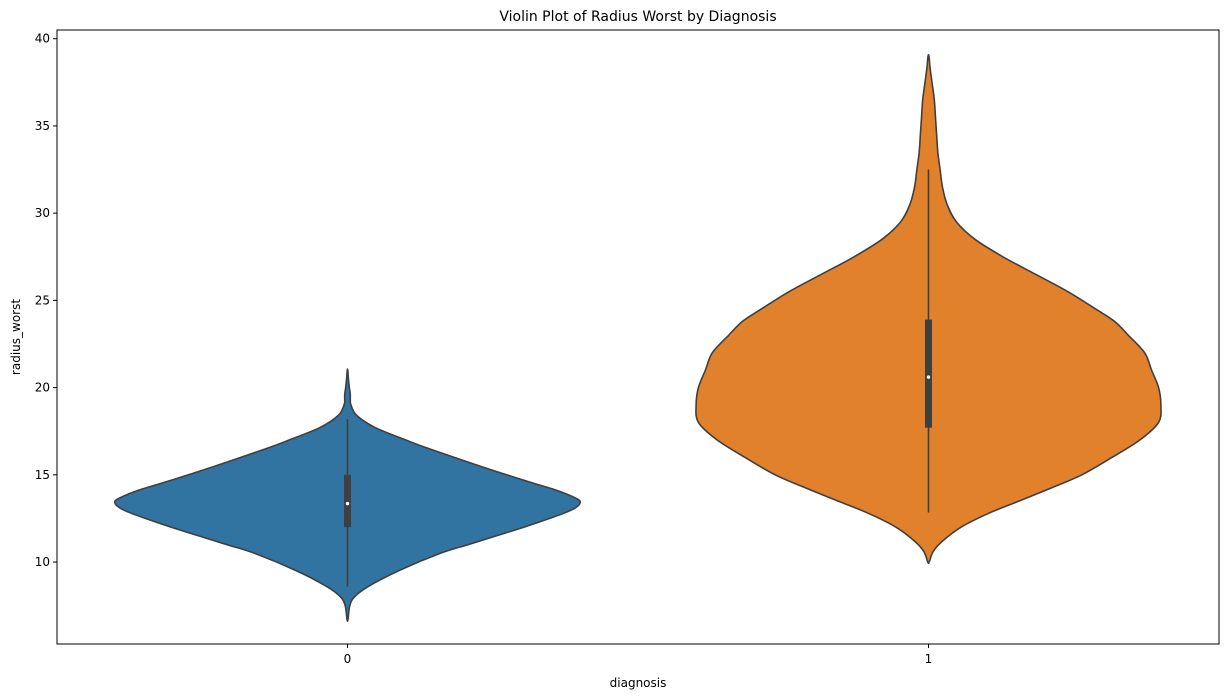  I want to click on y-tick-label: 35, so click(42, 126).